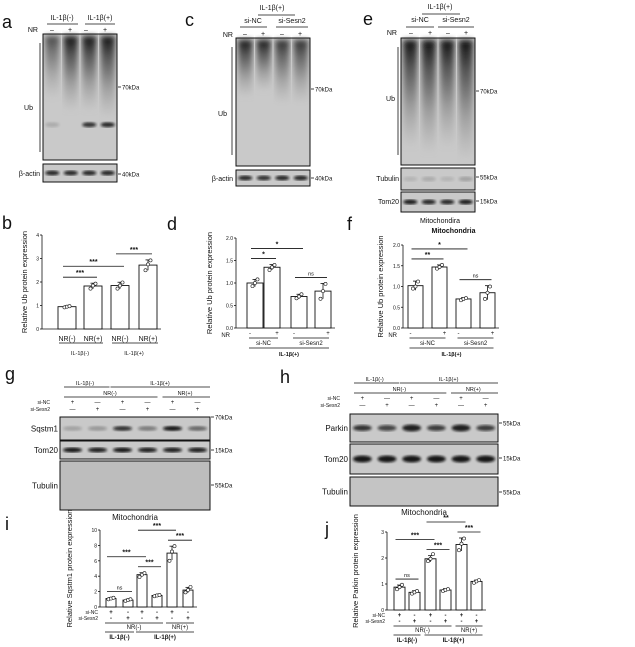  Describe the element at coordinates (263, 255) in the screenshot. I see `significance-label: *` at that location.